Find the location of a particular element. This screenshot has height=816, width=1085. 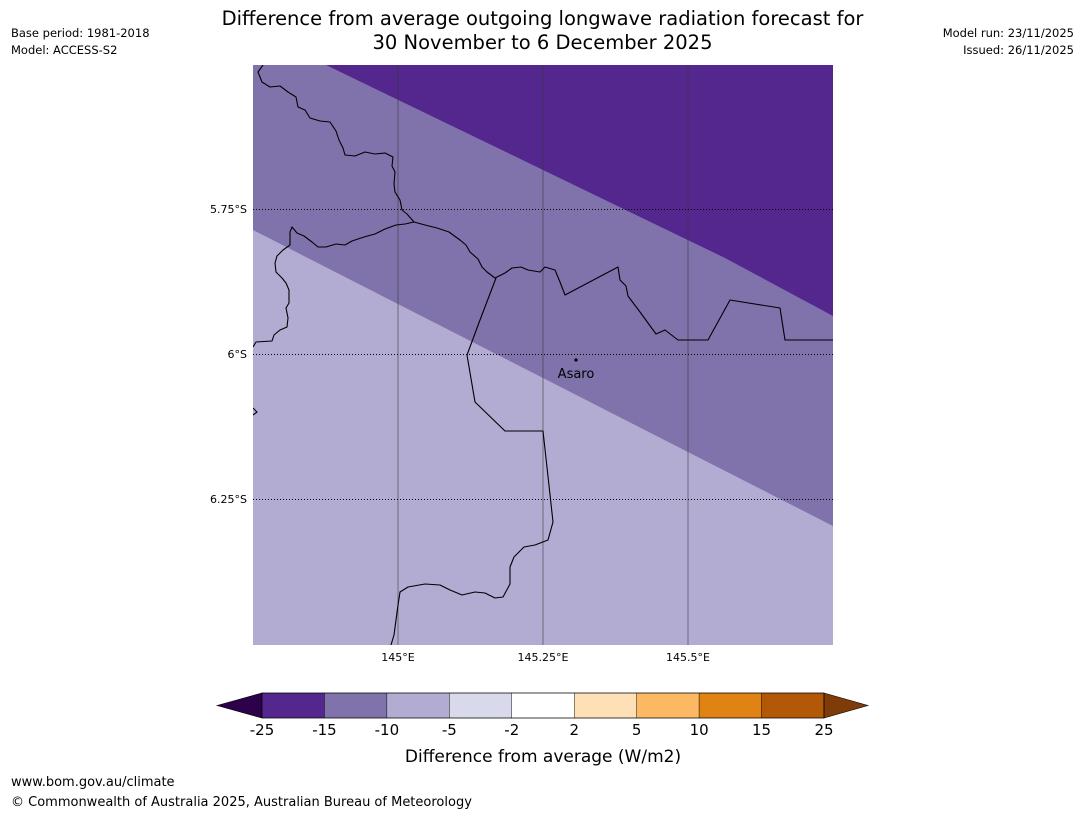

model-run: Model run: 23/11/2025 is located at coordinates (1008, 33).